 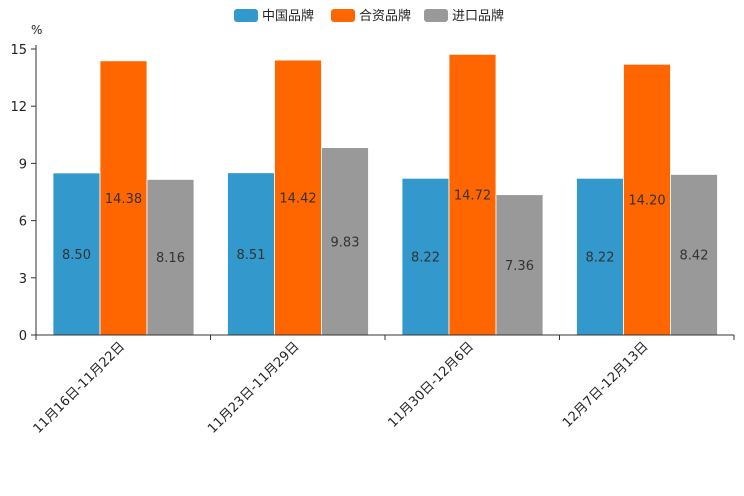 I want to click on data-label: 8.42, so click(x=694, y=256).